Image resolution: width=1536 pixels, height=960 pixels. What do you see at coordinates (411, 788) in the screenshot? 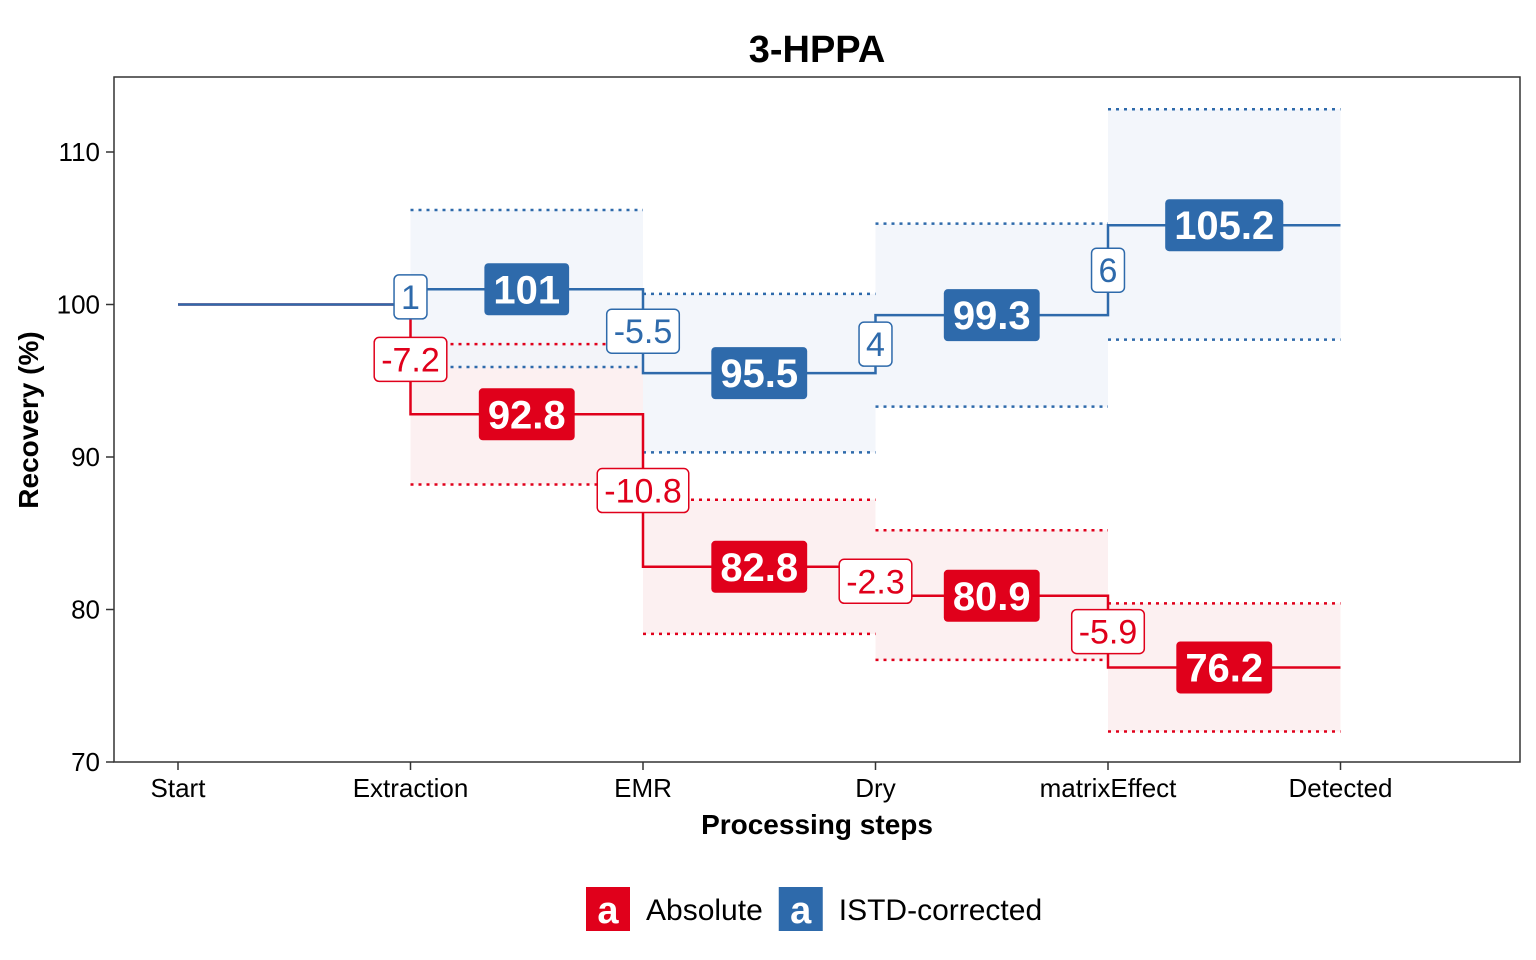
I see `x-tick-label-1: Extraction` at bounding box center [411, 788].